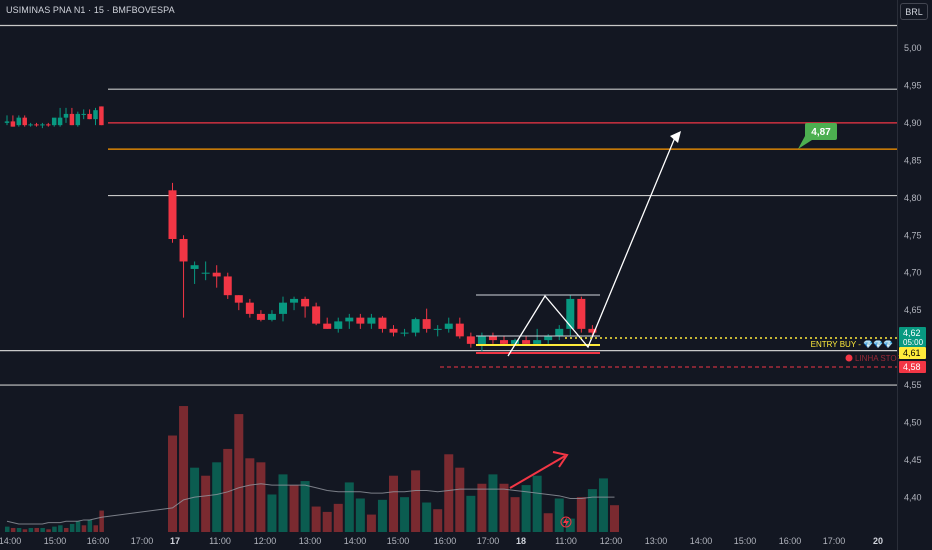 This screenshot has width=932, height=550. I want to click on y-axis-tick-label: 4,90, so click(913, 123).